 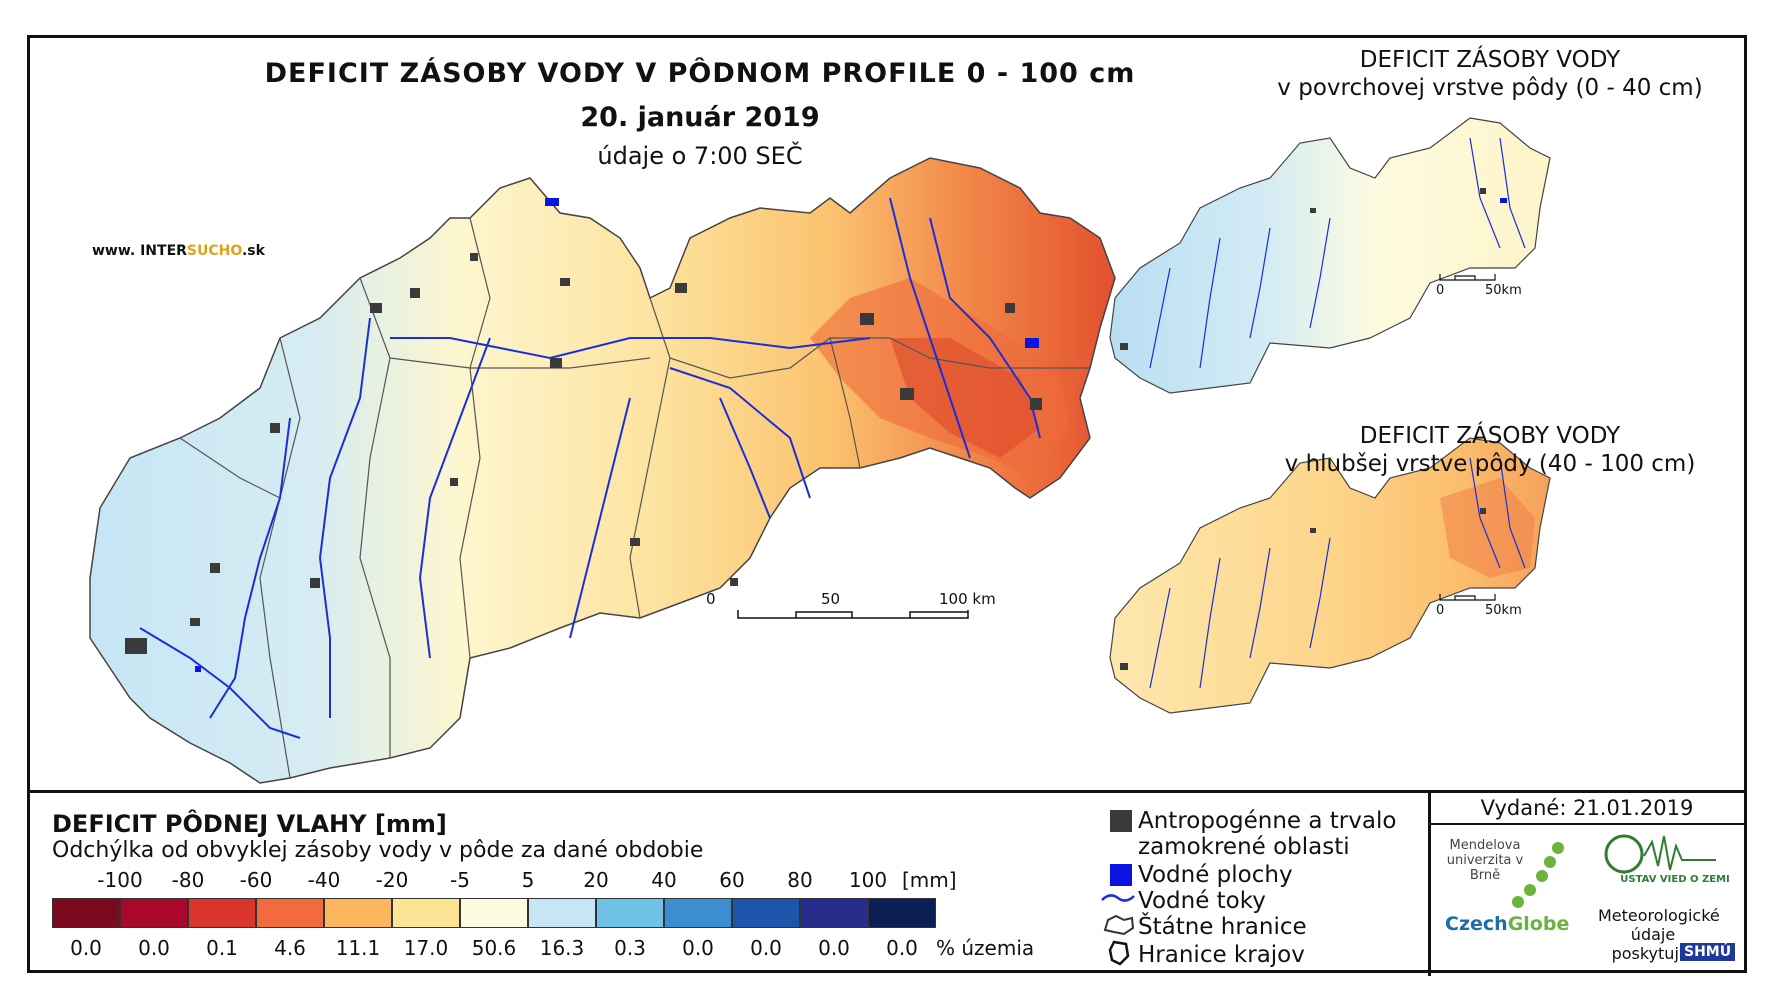 What do you see at coordinates (1429, 883) in the screenshot?
I see `credits-divider` at bounding box center [1429, 883].